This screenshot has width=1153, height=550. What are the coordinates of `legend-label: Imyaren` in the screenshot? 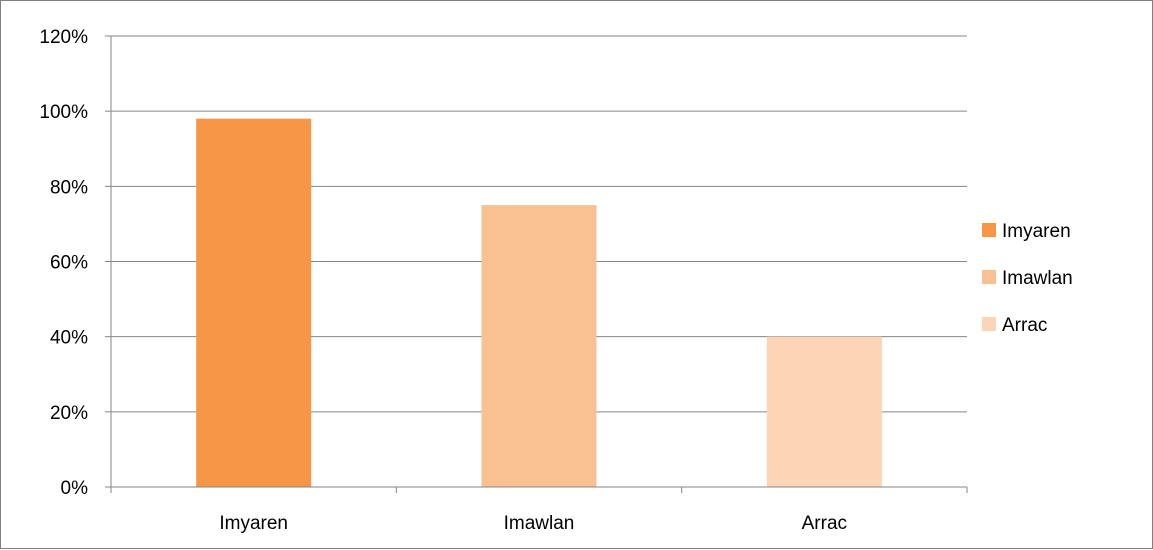 It's located at (1036, 231).